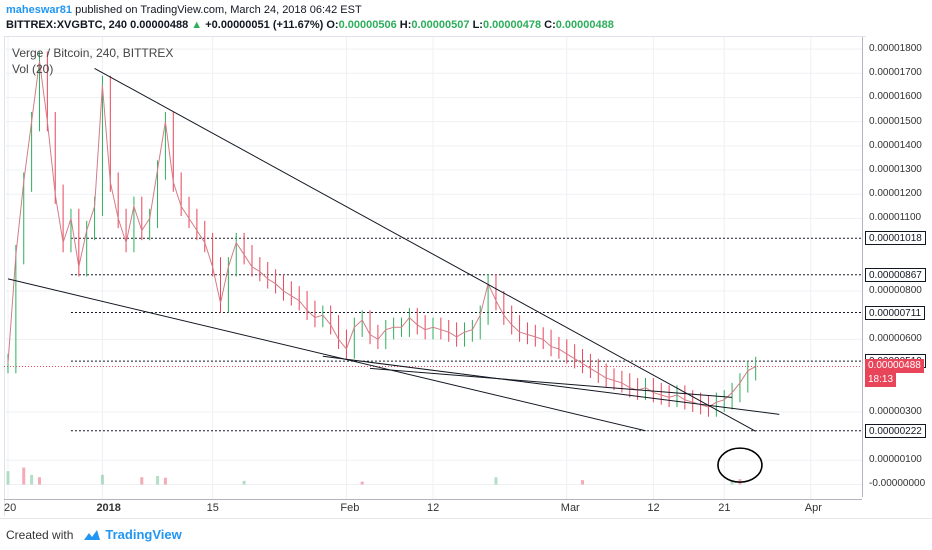 This screenshot has width=932, height=550. Describe the element at coordinates (895, 194) in the screenshot. I see `price-tick-label: 0.00001200` at that location.